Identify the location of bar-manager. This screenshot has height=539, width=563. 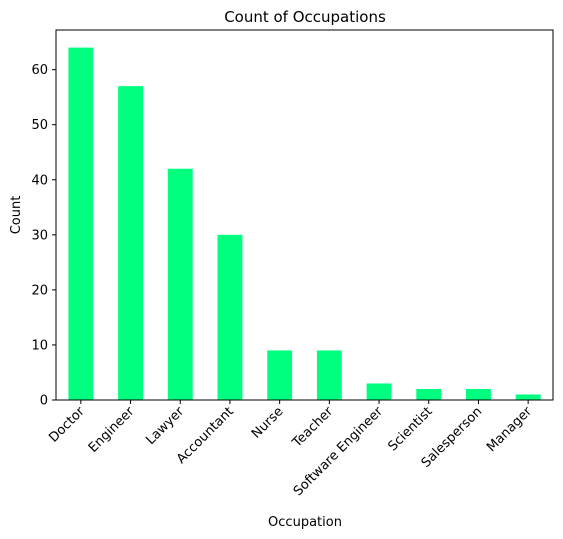
(528, 397).